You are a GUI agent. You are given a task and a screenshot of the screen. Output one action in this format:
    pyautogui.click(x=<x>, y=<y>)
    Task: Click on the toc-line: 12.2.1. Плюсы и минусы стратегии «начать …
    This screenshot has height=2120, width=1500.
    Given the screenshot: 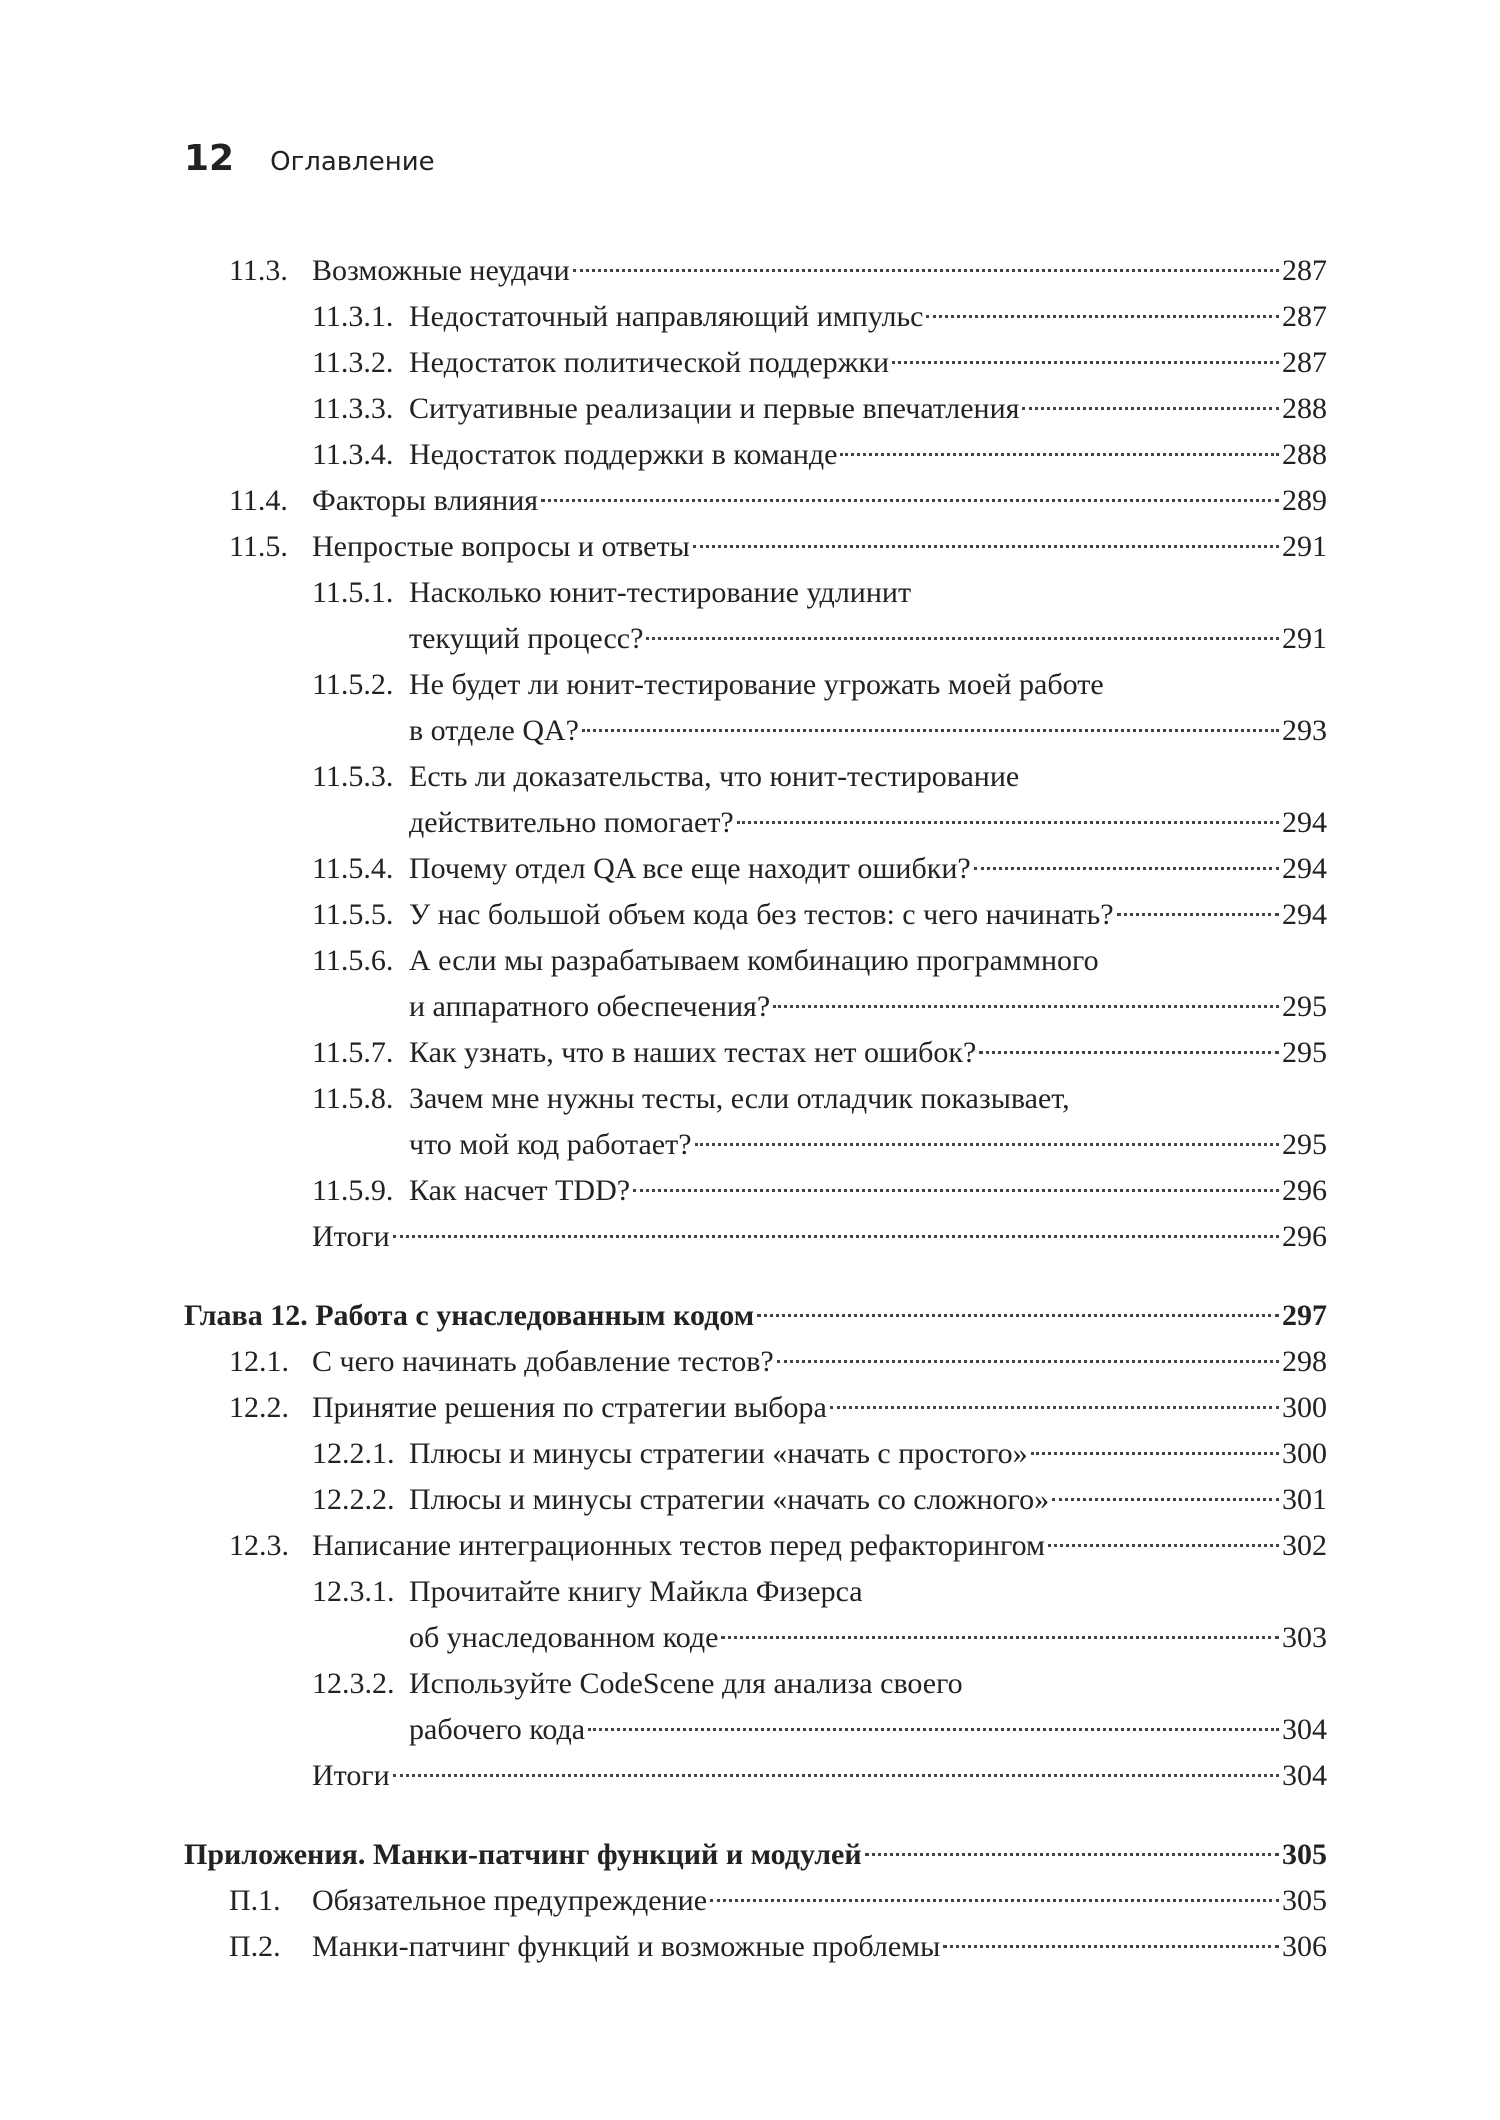 What is the action you would take?
    pyautogui.click(x=819, y=1454)
    